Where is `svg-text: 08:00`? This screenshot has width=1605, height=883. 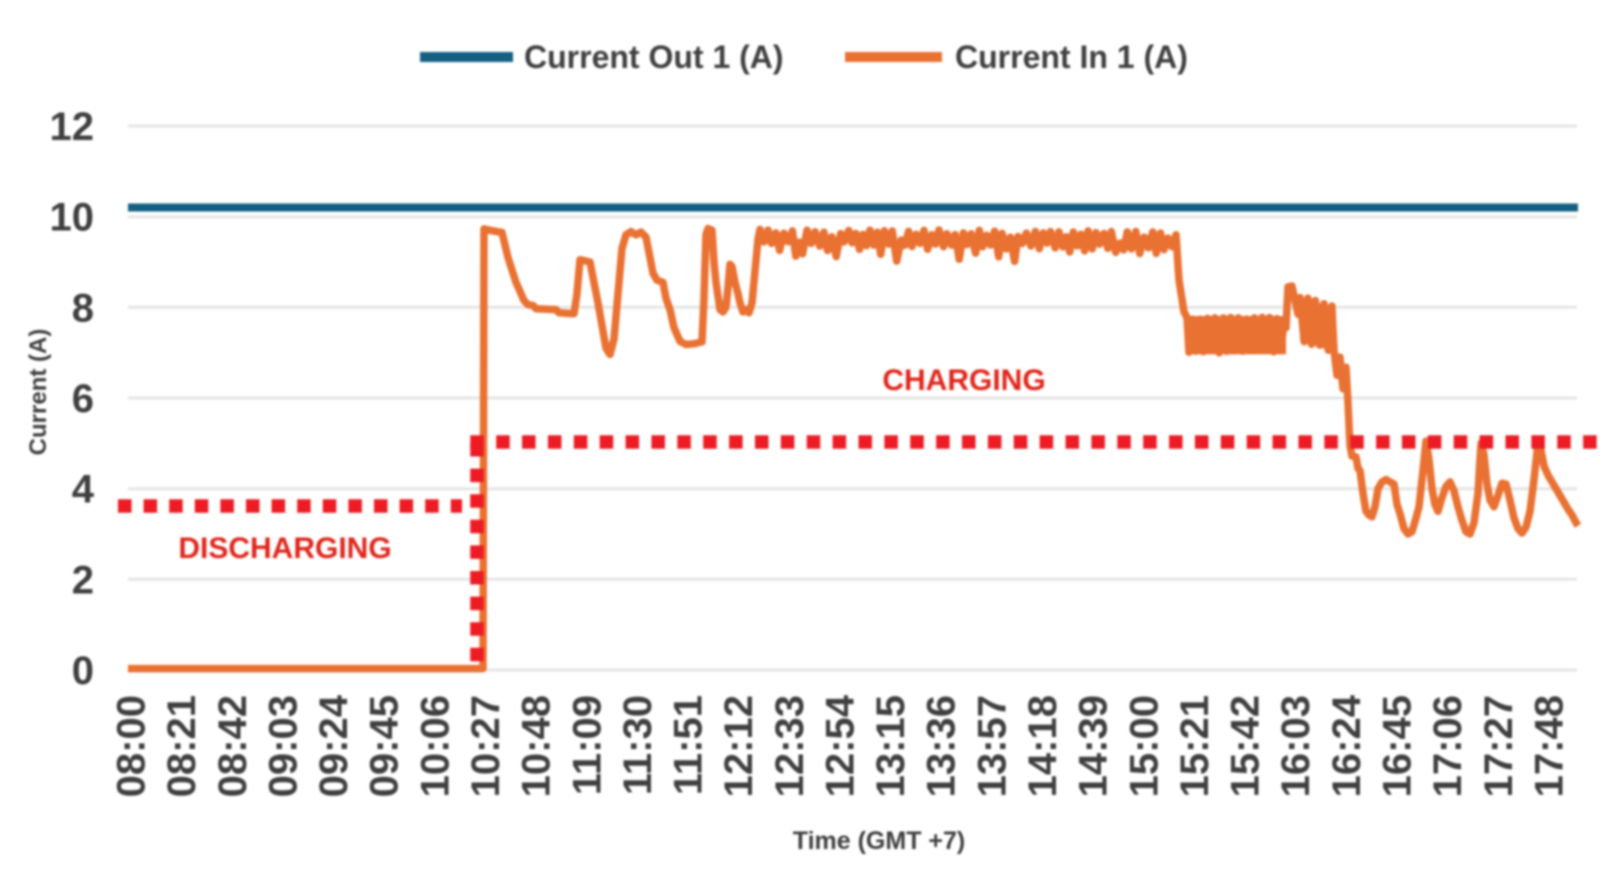 svg-text: 08:00 is located at coordinates (132, 746).